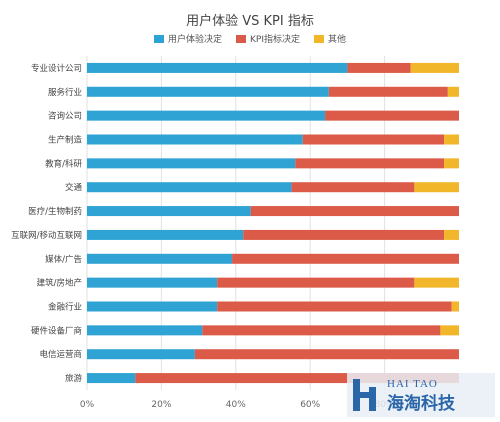 The width and height of the screenshot is (500, 422). I want to click on legend-item-other: 其他, so click(329, 38).